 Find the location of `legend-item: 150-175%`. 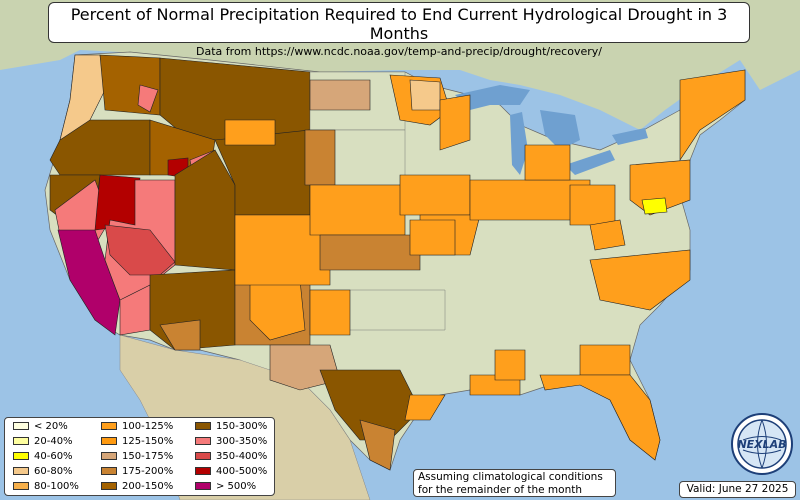

legend-item: 150-175% is located at coordinates (137, 456).